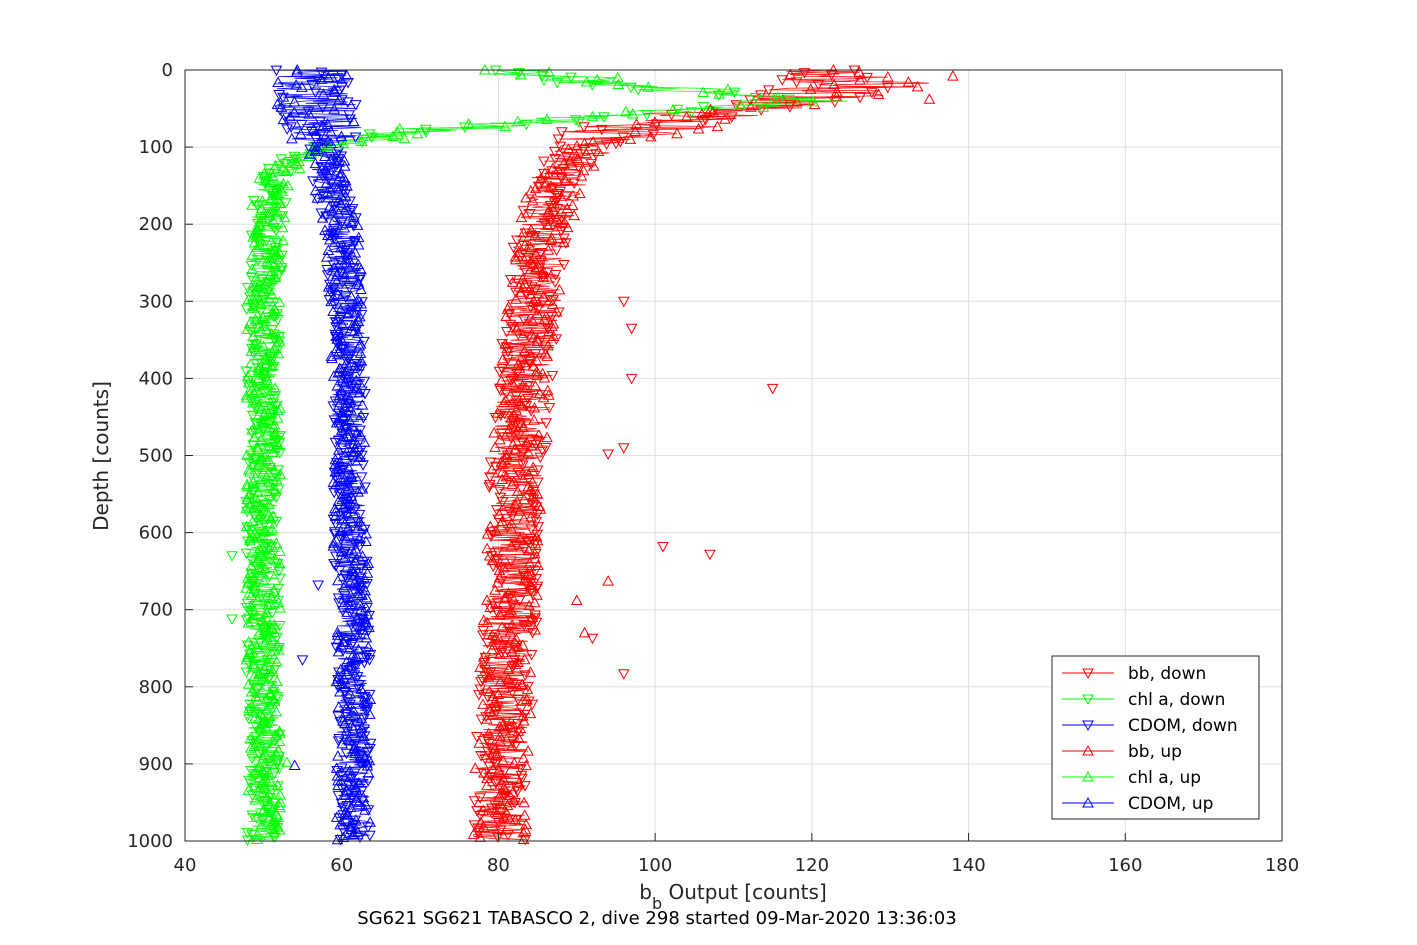 The image size is (1417, 945). What do you see at coordinates (812, 865) in the screenshot?
I see `x-tick-label: 120` at bounding box center [812, 865].